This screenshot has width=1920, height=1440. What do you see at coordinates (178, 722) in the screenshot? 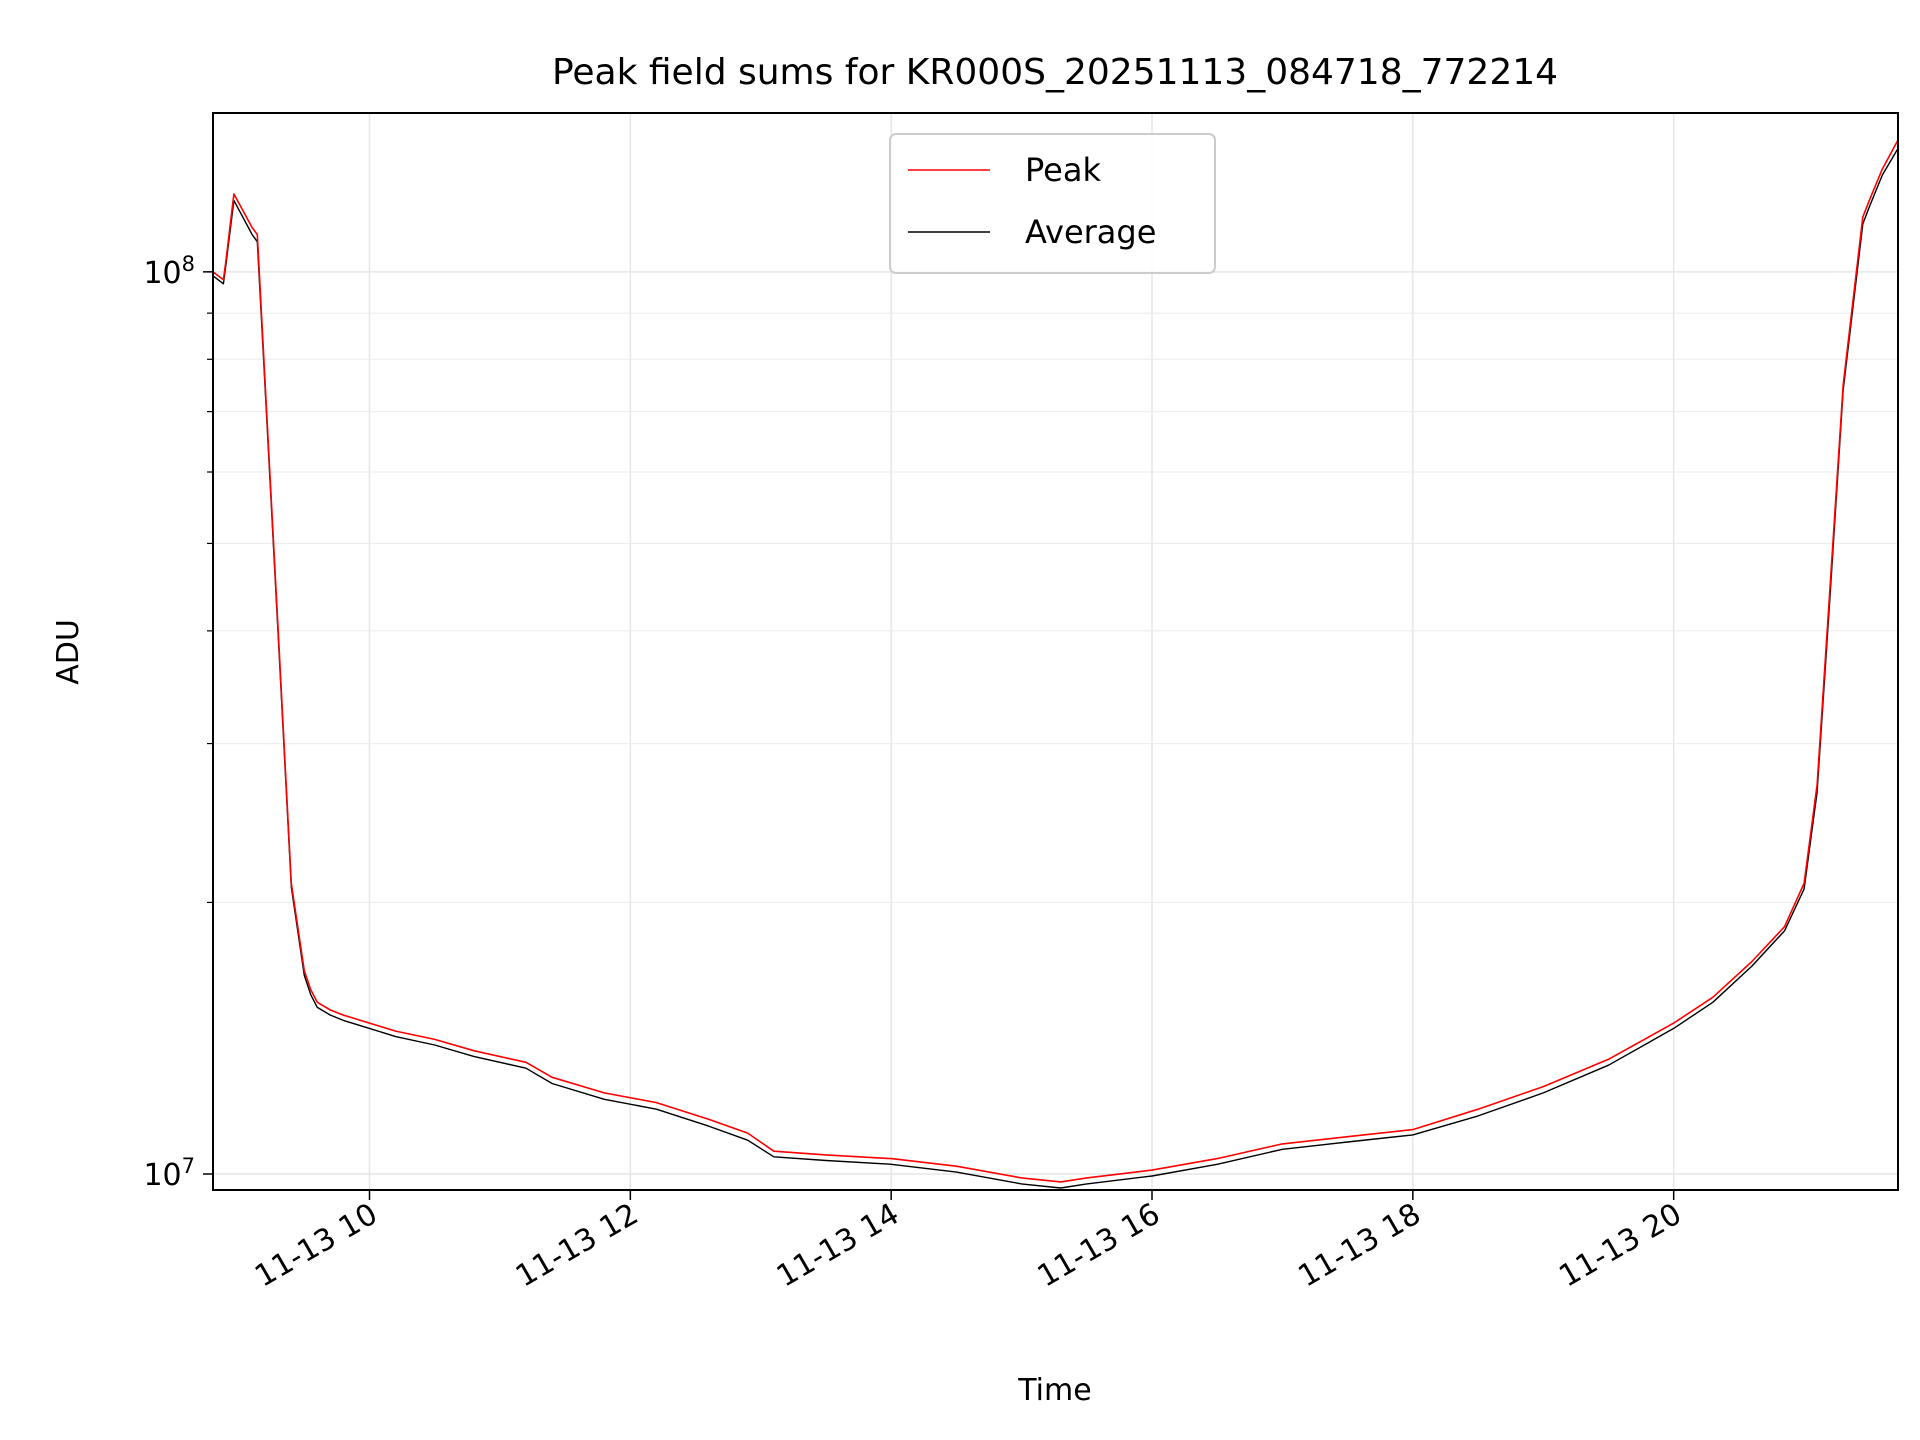
I see `y-axis: 107 108` at bounding box center [178, 722].